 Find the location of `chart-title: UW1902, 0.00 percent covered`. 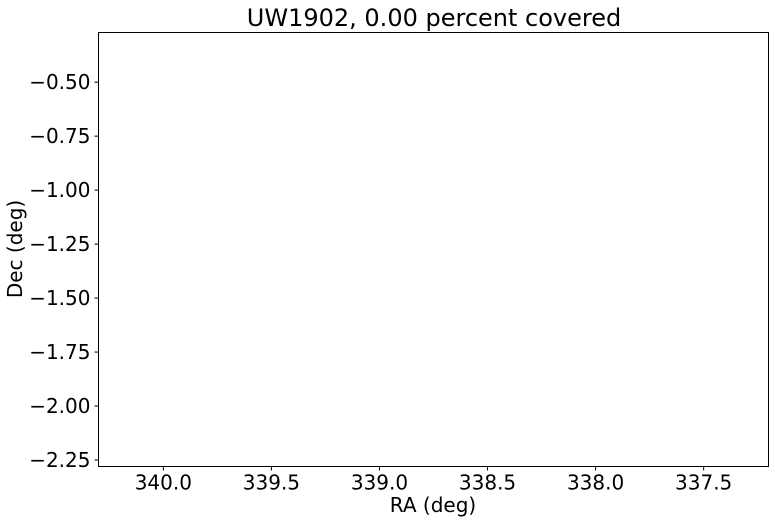

chart-title: UW1902, 0.00 percent covered is located at coordinates (434, 18).